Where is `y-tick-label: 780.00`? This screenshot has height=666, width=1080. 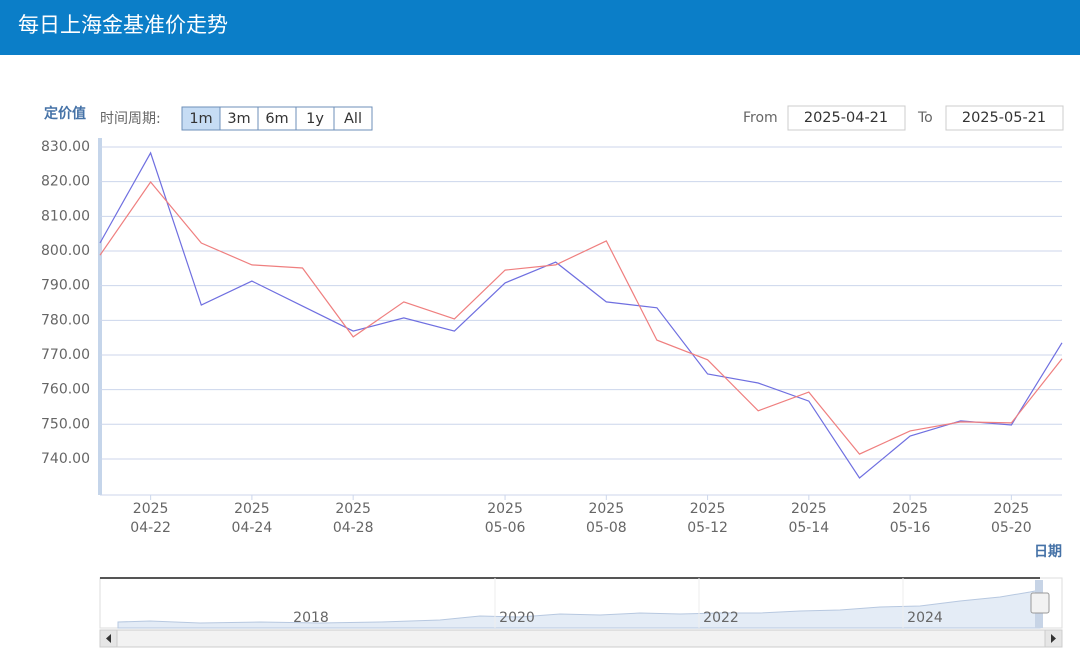 y-tick-label: 780.00 is located at coordinates (65, 320).